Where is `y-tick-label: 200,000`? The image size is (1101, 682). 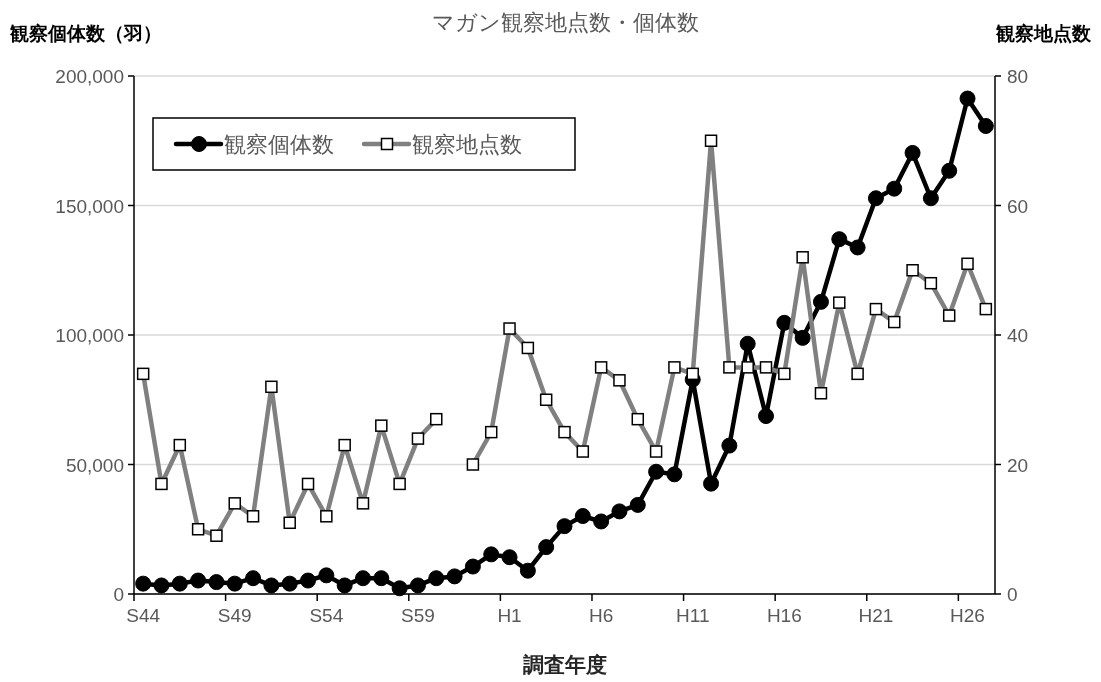
y-tick-label: 200,000 is located at coordinates (89, 76).